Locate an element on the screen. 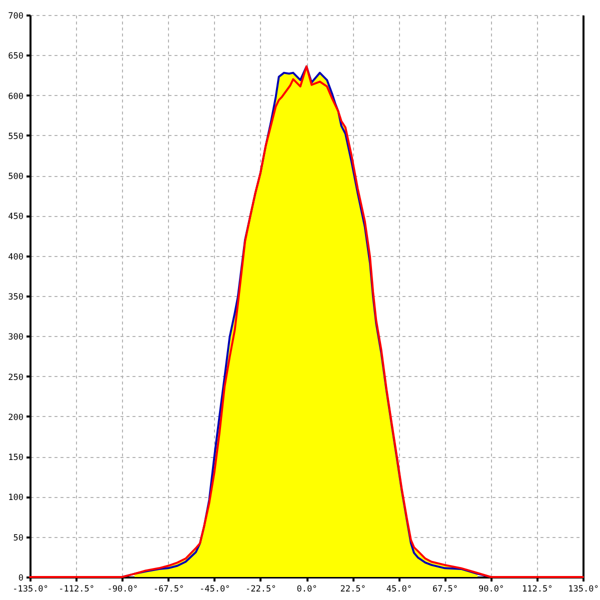 This screenshot has height=600, width=600. x-tick-label: -45.0° is located at coordinates (214, 589).